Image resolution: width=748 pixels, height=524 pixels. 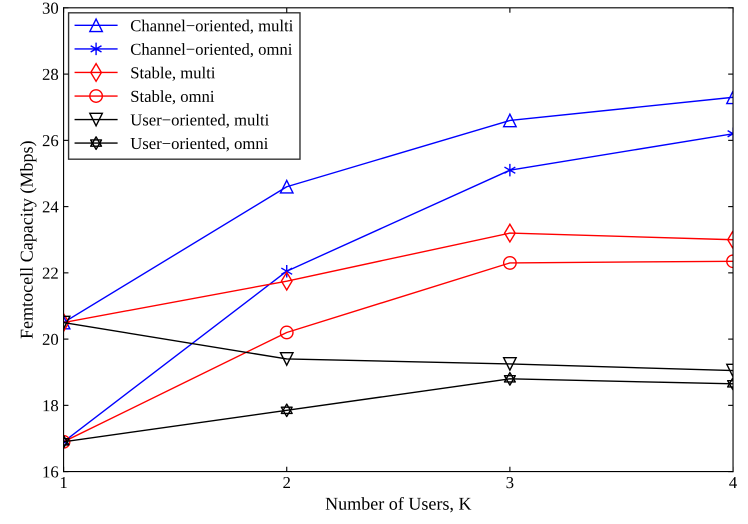 I want to click on y-tick-label: 18, so click(x=51, y=406).